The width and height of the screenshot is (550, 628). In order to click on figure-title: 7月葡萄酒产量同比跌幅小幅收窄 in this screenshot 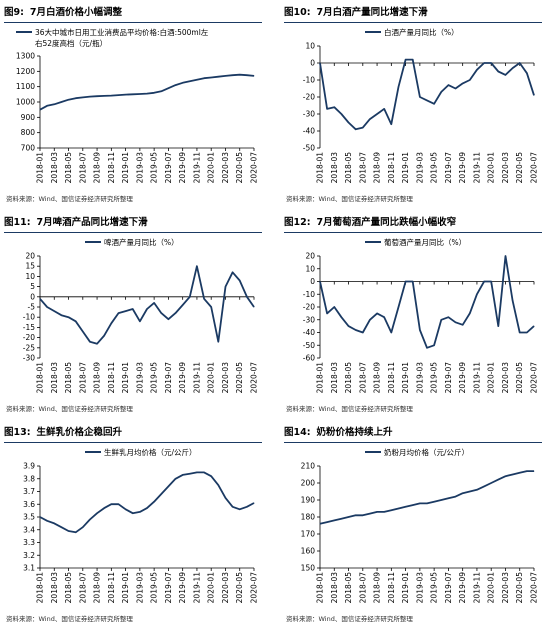, I will do `click(386, 222)`.